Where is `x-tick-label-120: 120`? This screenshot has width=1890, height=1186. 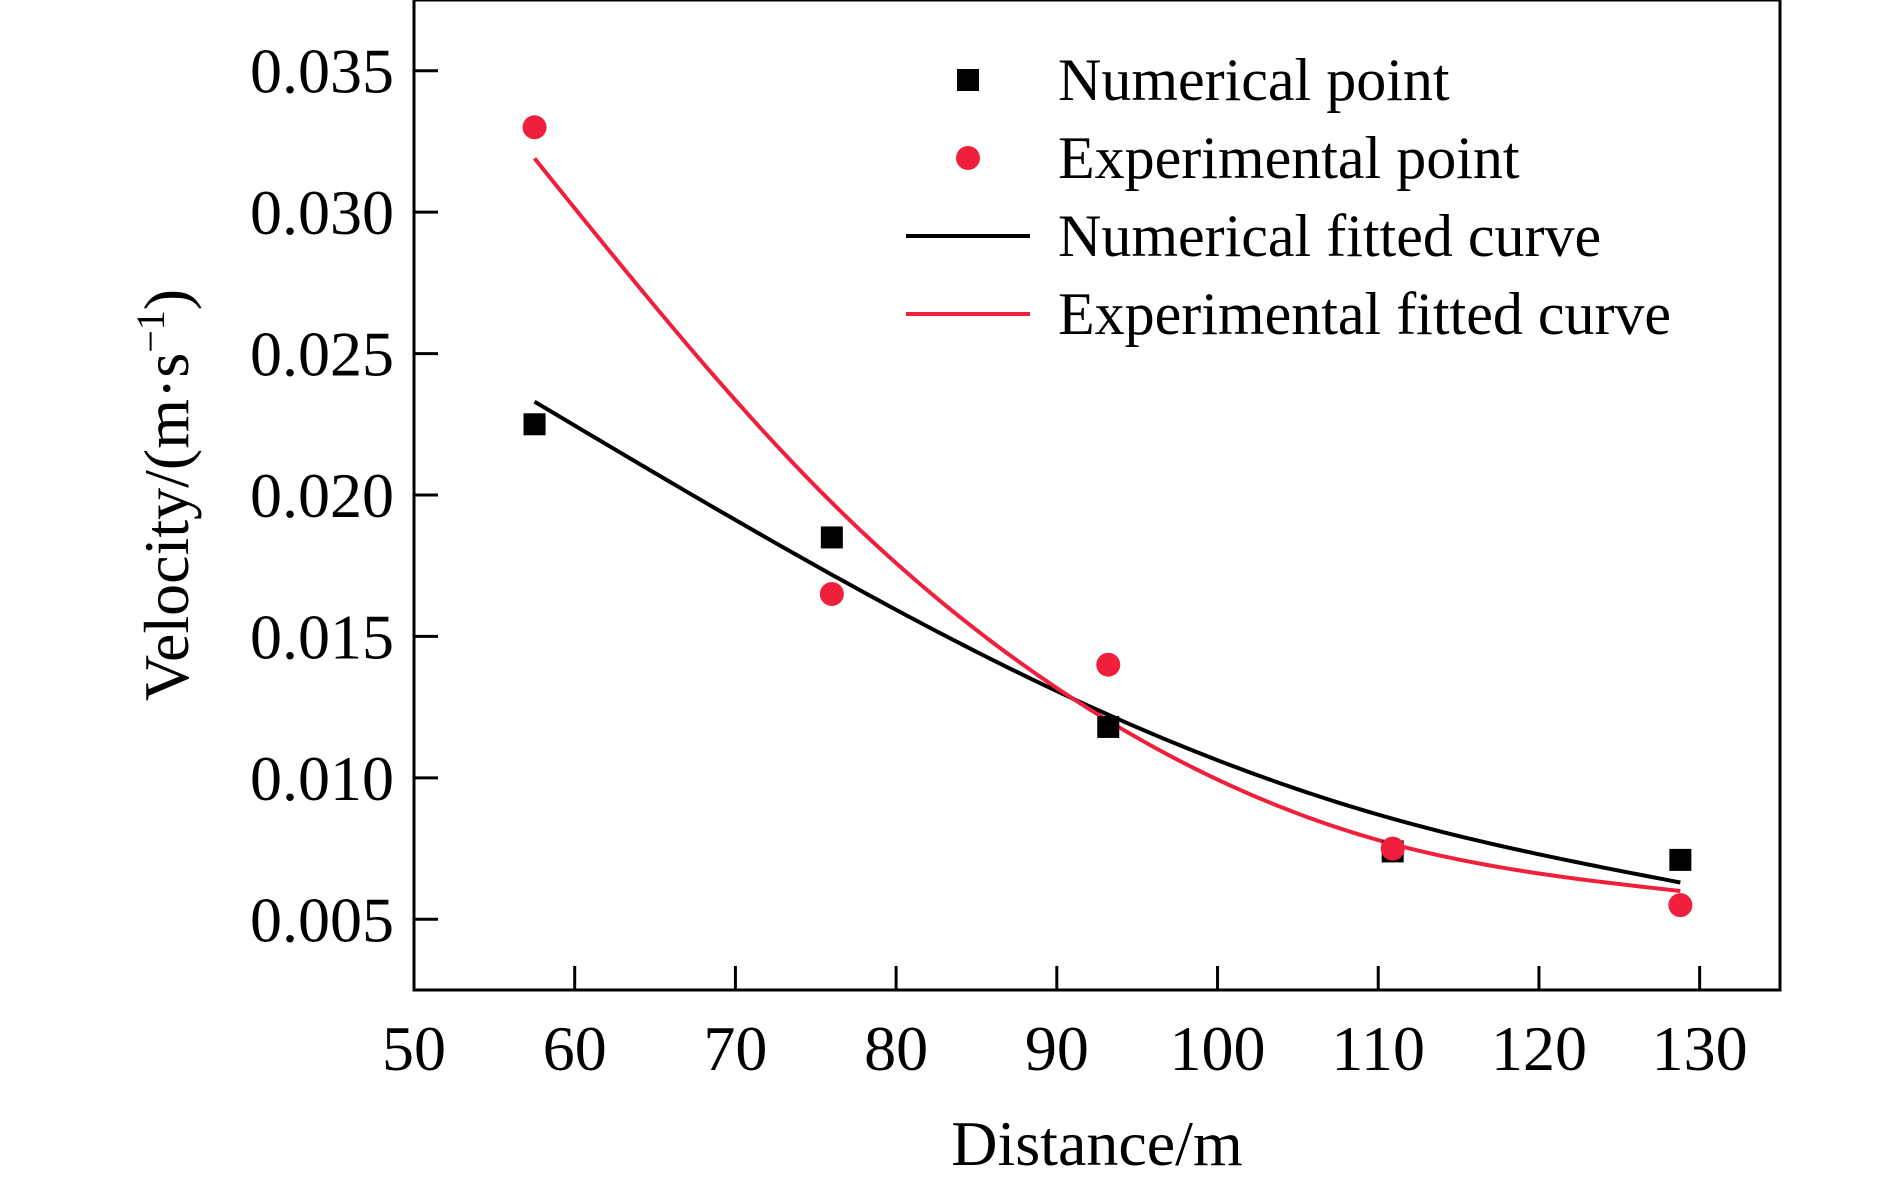
x-tick-label-120: 120 is located at coordinates (1539, 1048).